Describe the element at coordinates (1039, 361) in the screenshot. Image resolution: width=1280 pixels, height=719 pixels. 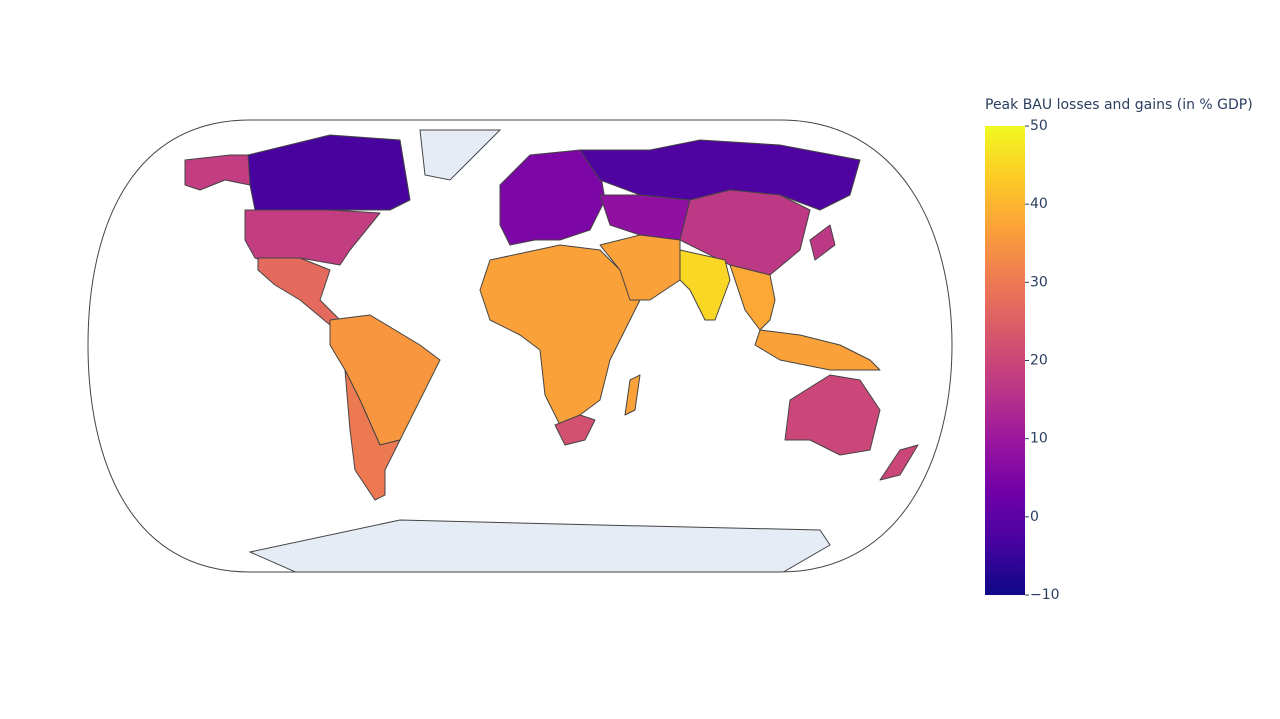
I see `colorbar-tick-label: 20` at that location.